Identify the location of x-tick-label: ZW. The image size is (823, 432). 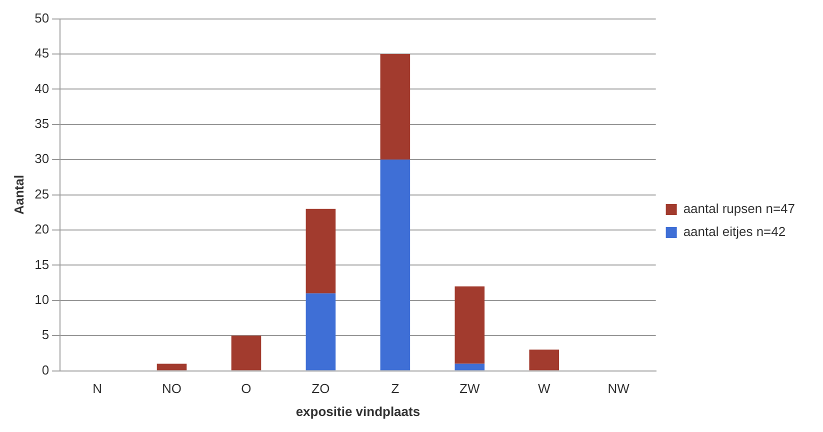
(470, 388).